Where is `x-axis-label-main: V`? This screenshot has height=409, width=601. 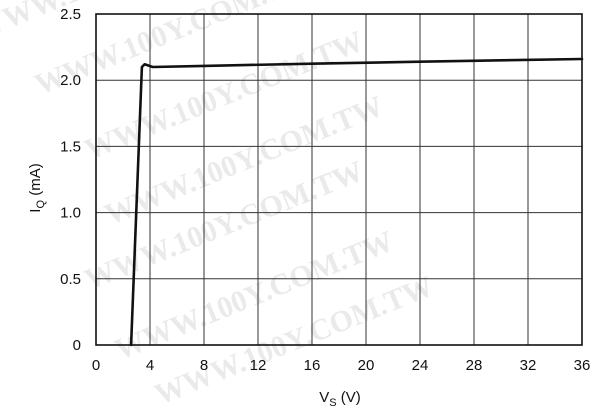 x-axis-label-main: V is located at coordinates (324, 397).